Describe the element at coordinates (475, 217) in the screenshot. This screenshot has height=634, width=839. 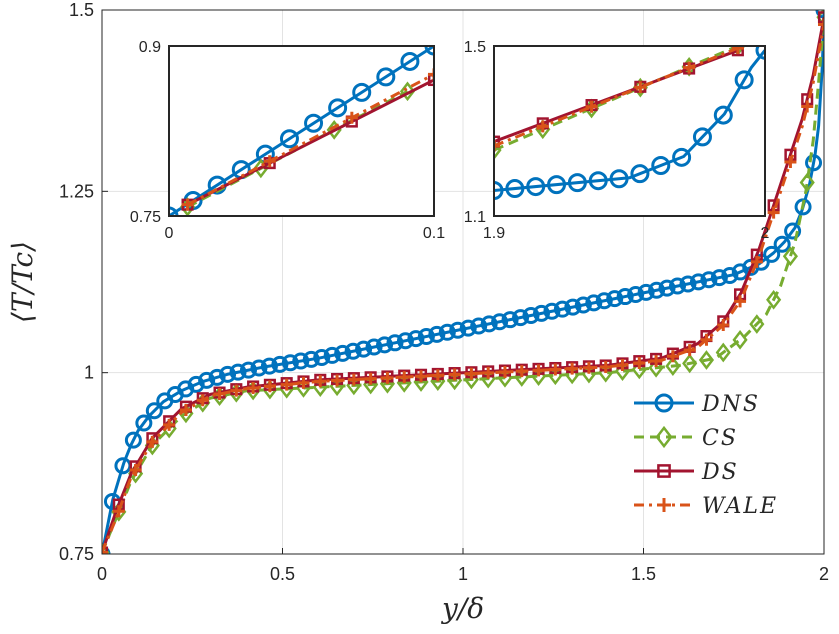
I see `inset2-y-tick-label: 1.1` at that location.